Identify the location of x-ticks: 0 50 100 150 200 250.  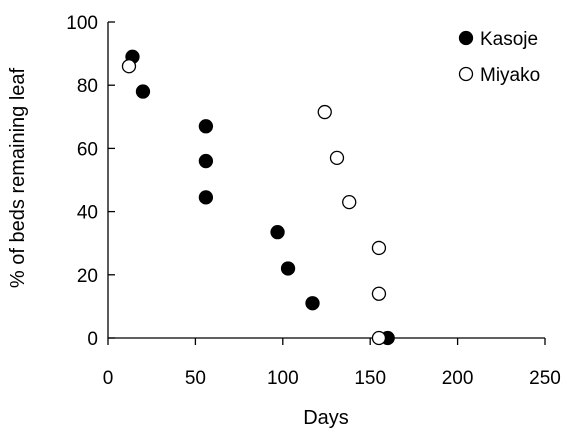
(332, 363).